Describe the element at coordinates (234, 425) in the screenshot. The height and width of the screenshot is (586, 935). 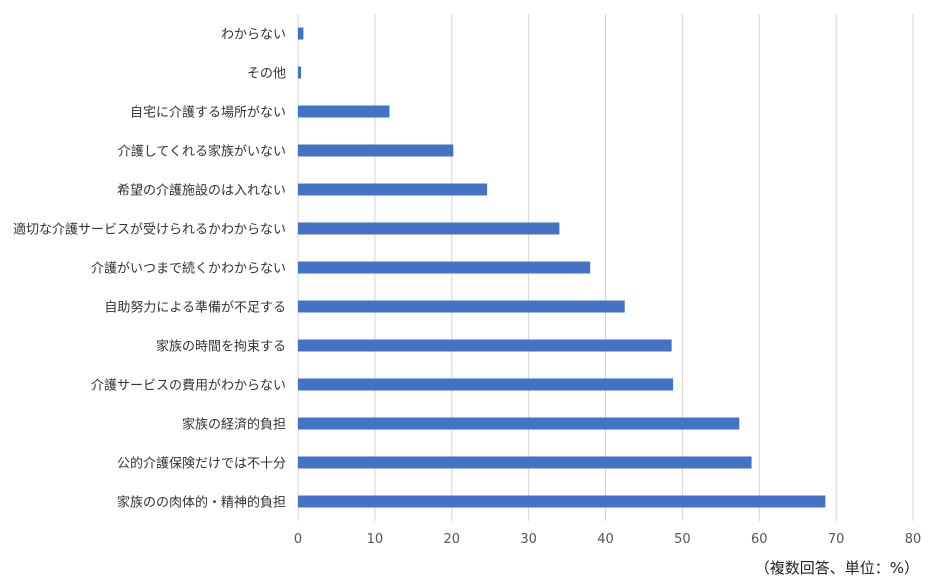
I see `category-label: 家族の経済的負担` at that location.